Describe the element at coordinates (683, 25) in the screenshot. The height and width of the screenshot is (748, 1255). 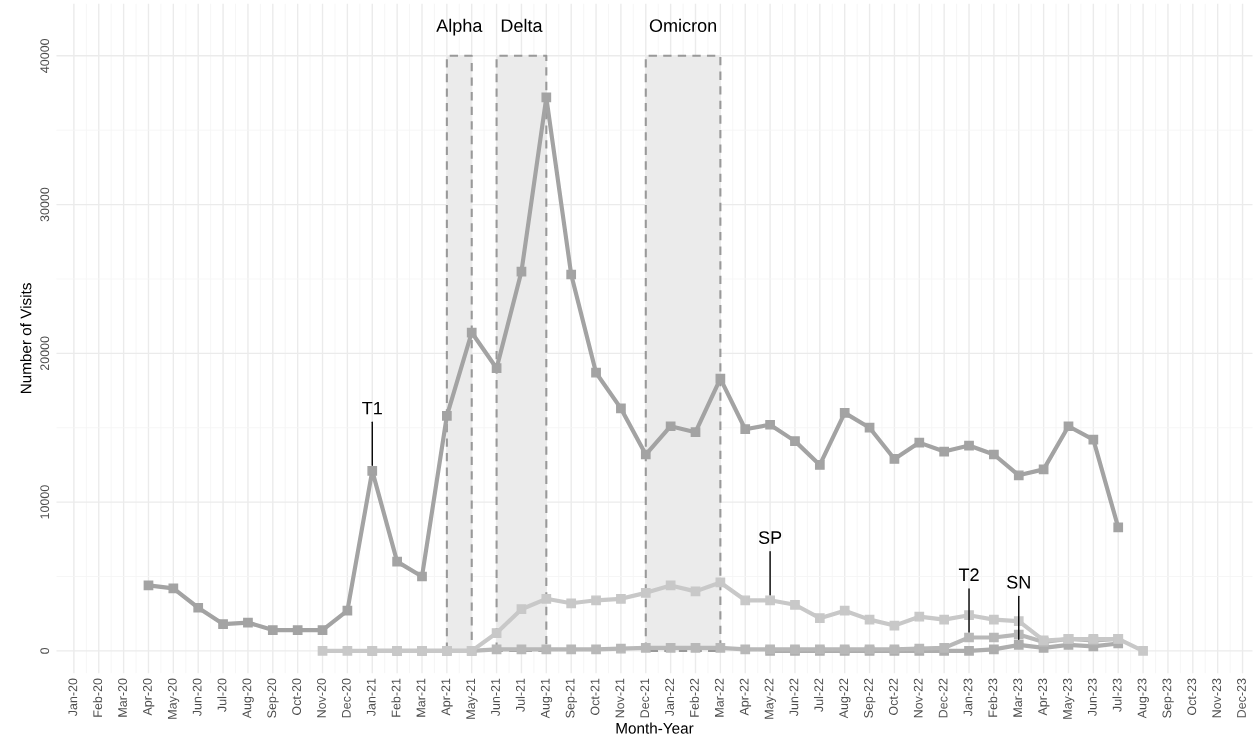
I see `band-label: Omicron` at that location.